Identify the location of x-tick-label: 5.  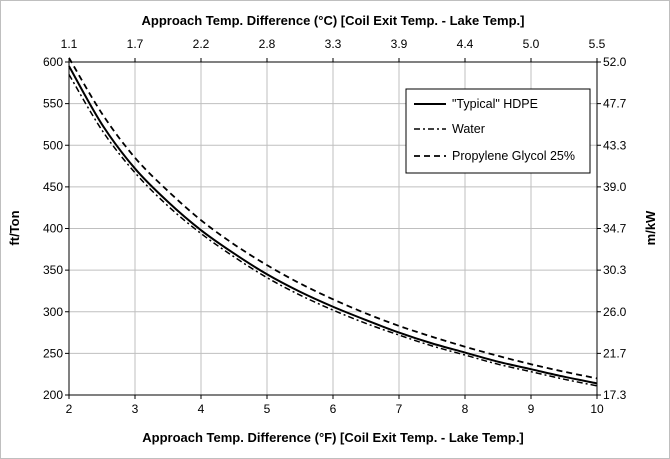
(267, 409).